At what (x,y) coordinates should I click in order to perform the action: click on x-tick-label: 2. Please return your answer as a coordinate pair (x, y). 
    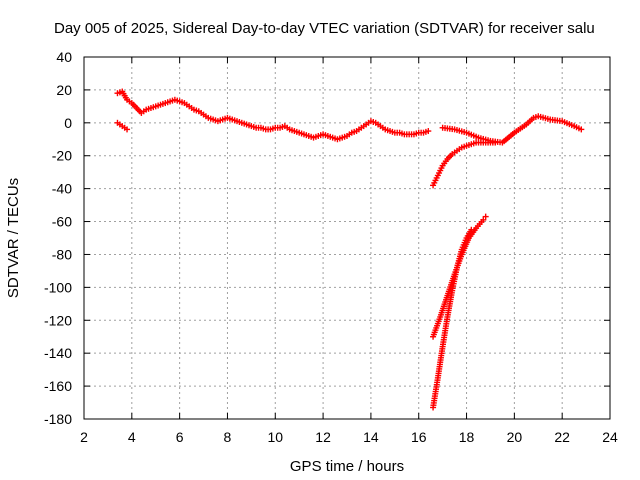
    Looking at the image, I should click on (84, 437).